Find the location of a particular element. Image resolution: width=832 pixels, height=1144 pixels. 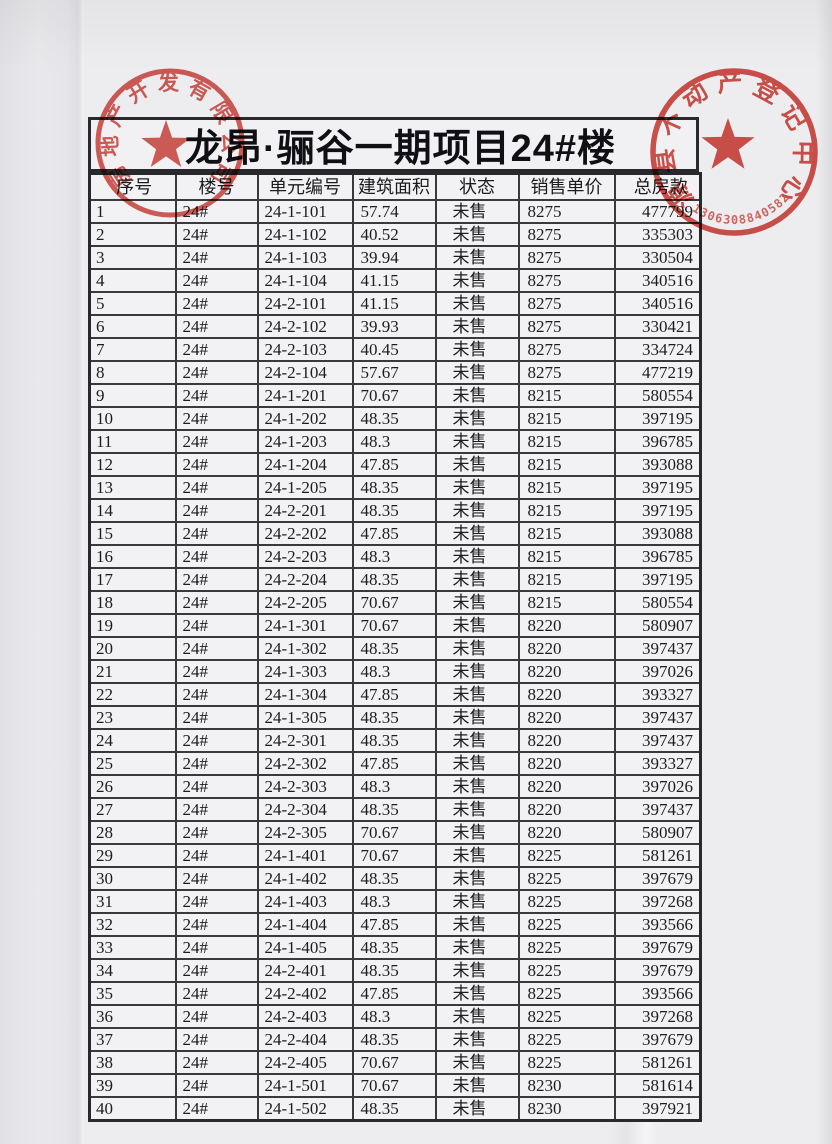

cell: 24-1-304 is located at coordinates (305, 694).